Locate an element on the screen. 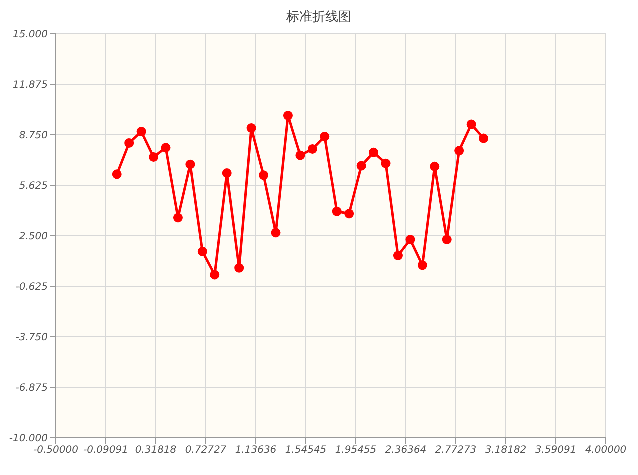 The height and width of the screenshot is (475, 638). chart-title: 标准折线图 is located at coordinates (319, 18).